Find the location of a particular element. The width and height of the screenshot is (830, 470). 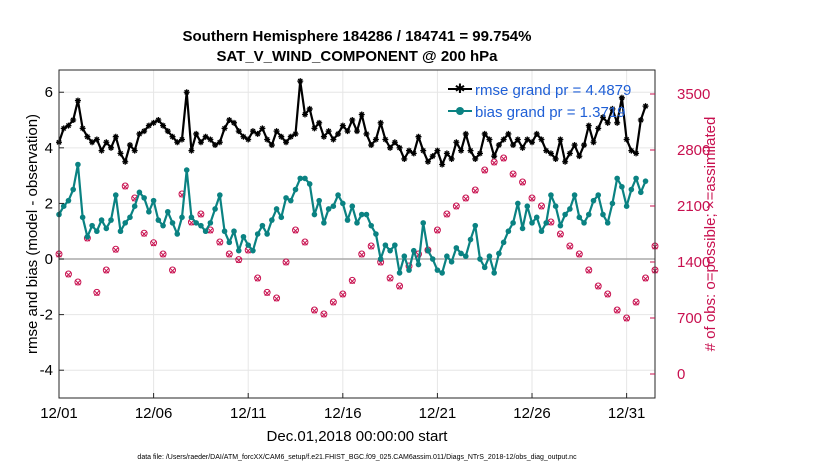

legend-bias-label: bias grand pr = 1.3719 is located at coordinates (550, 112).